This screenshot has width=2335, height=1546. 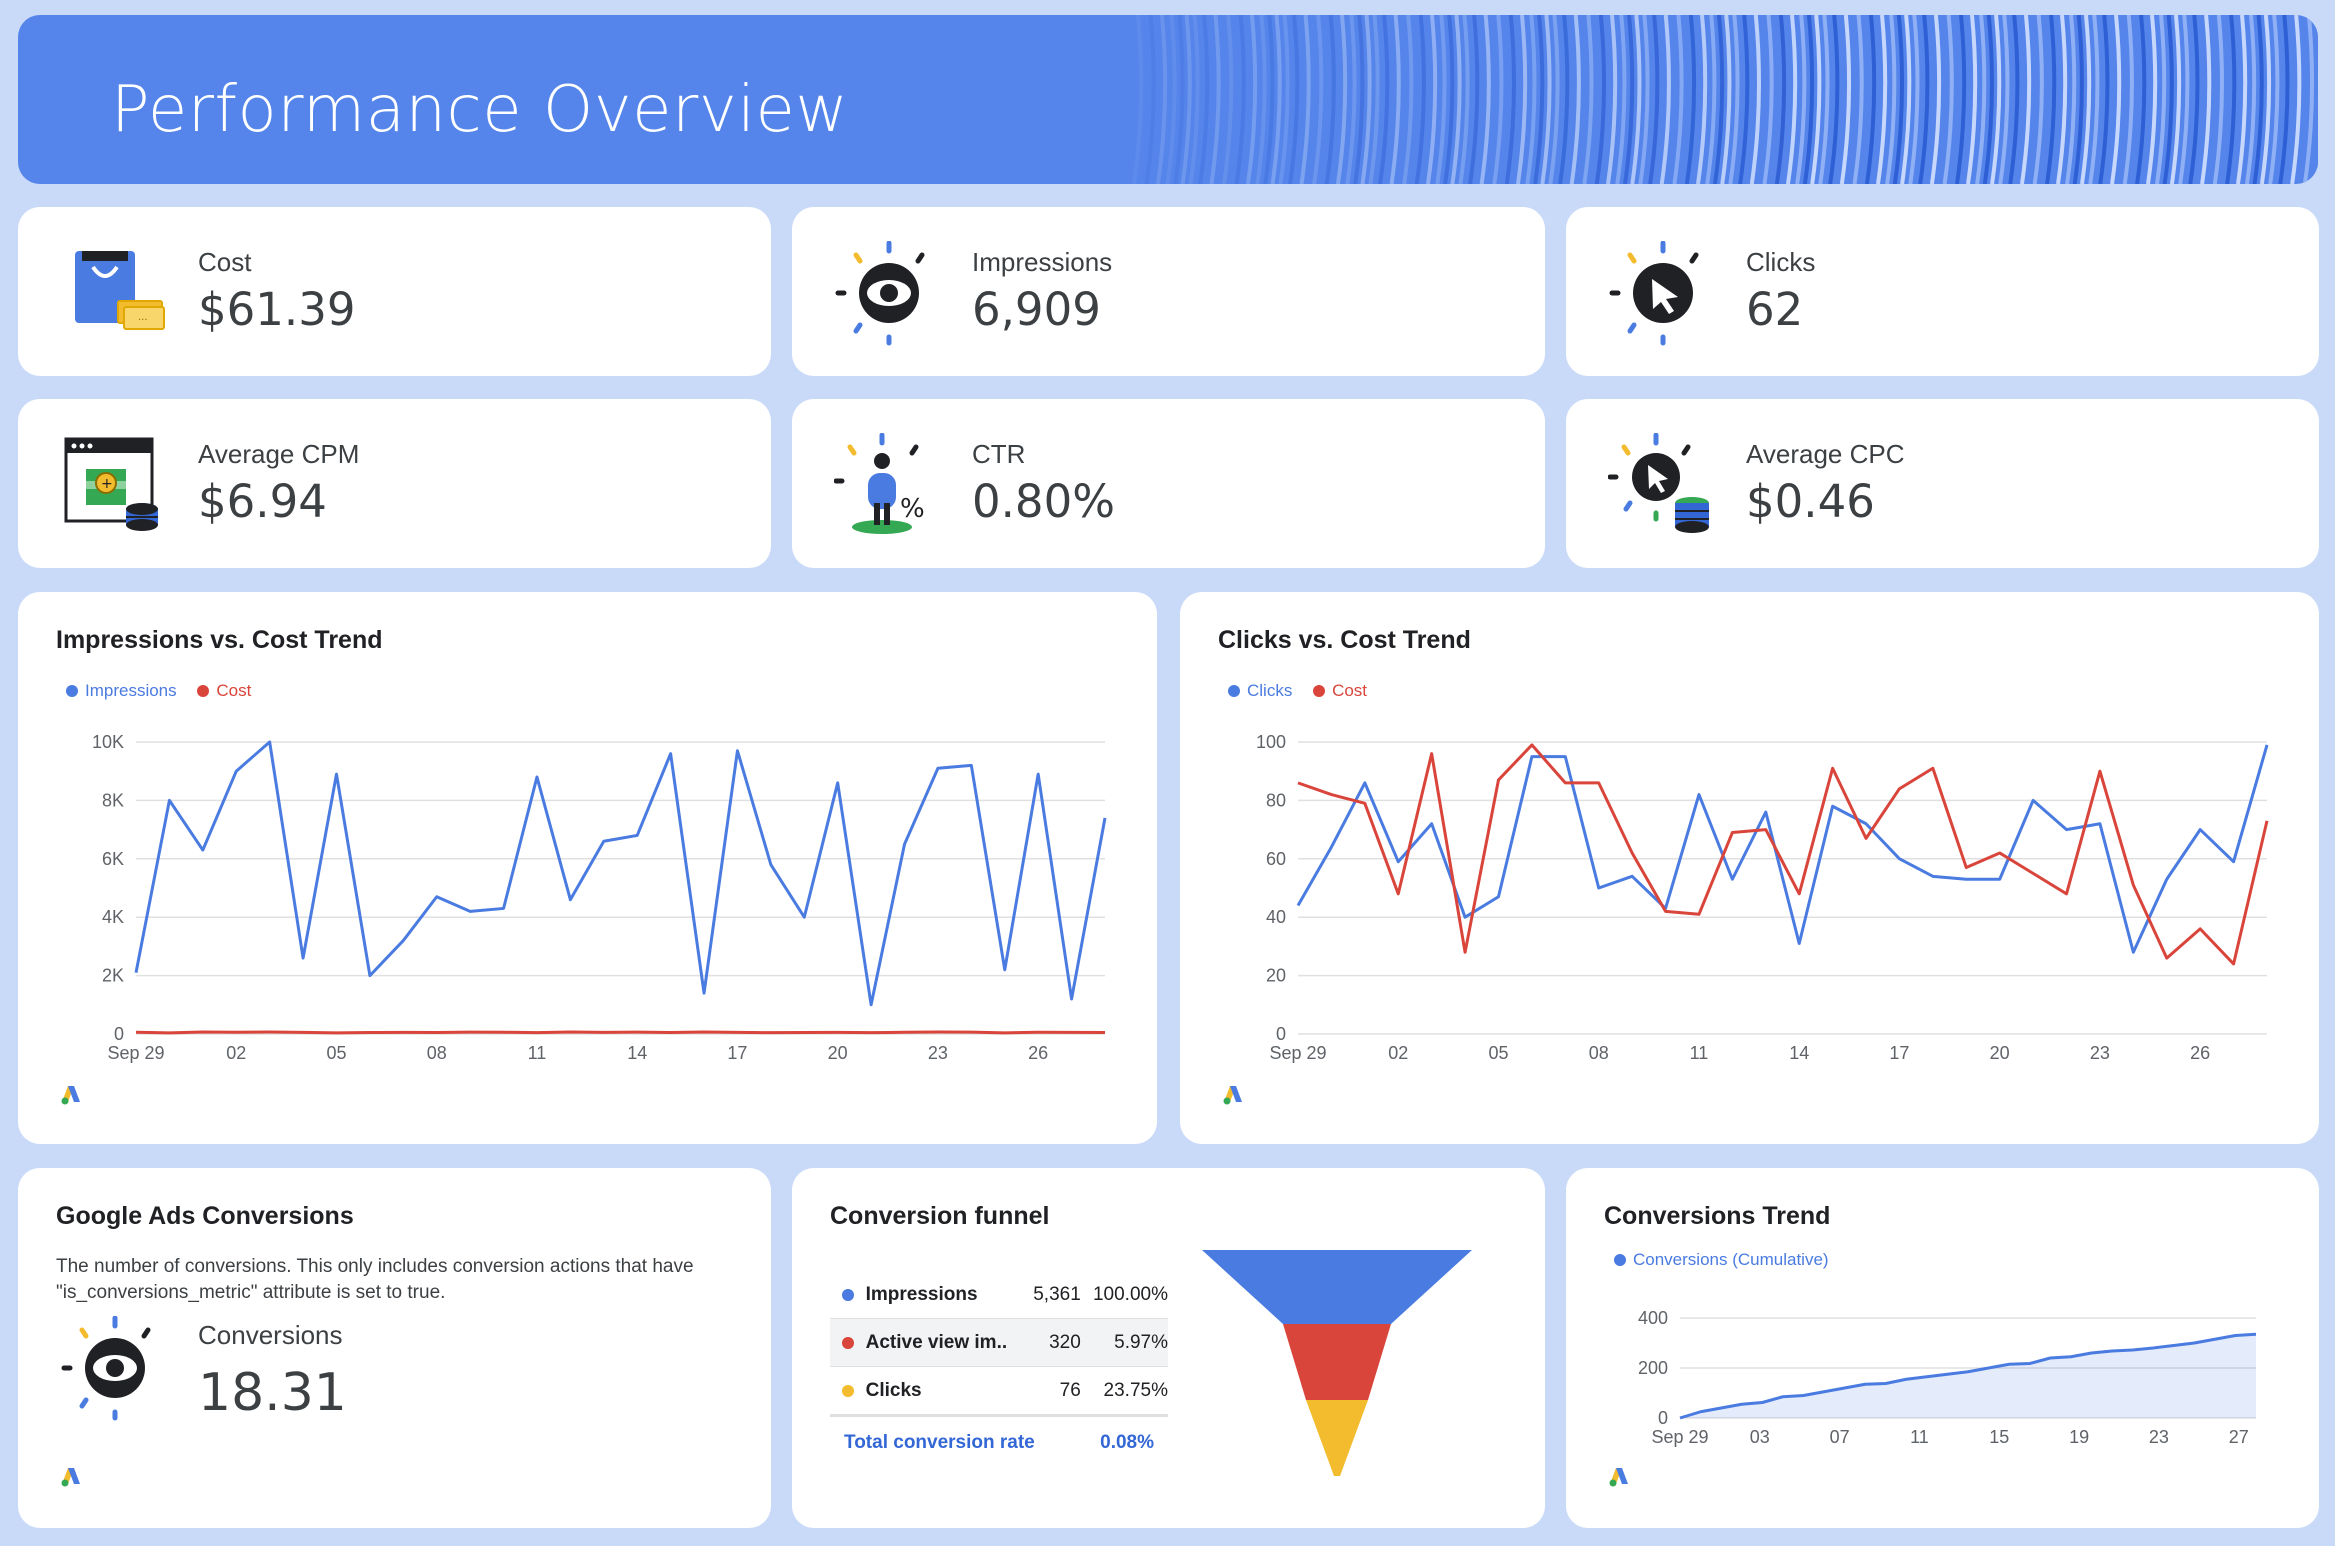 I want to click on y-tick-label: 40, so click(x=1276, y=917).